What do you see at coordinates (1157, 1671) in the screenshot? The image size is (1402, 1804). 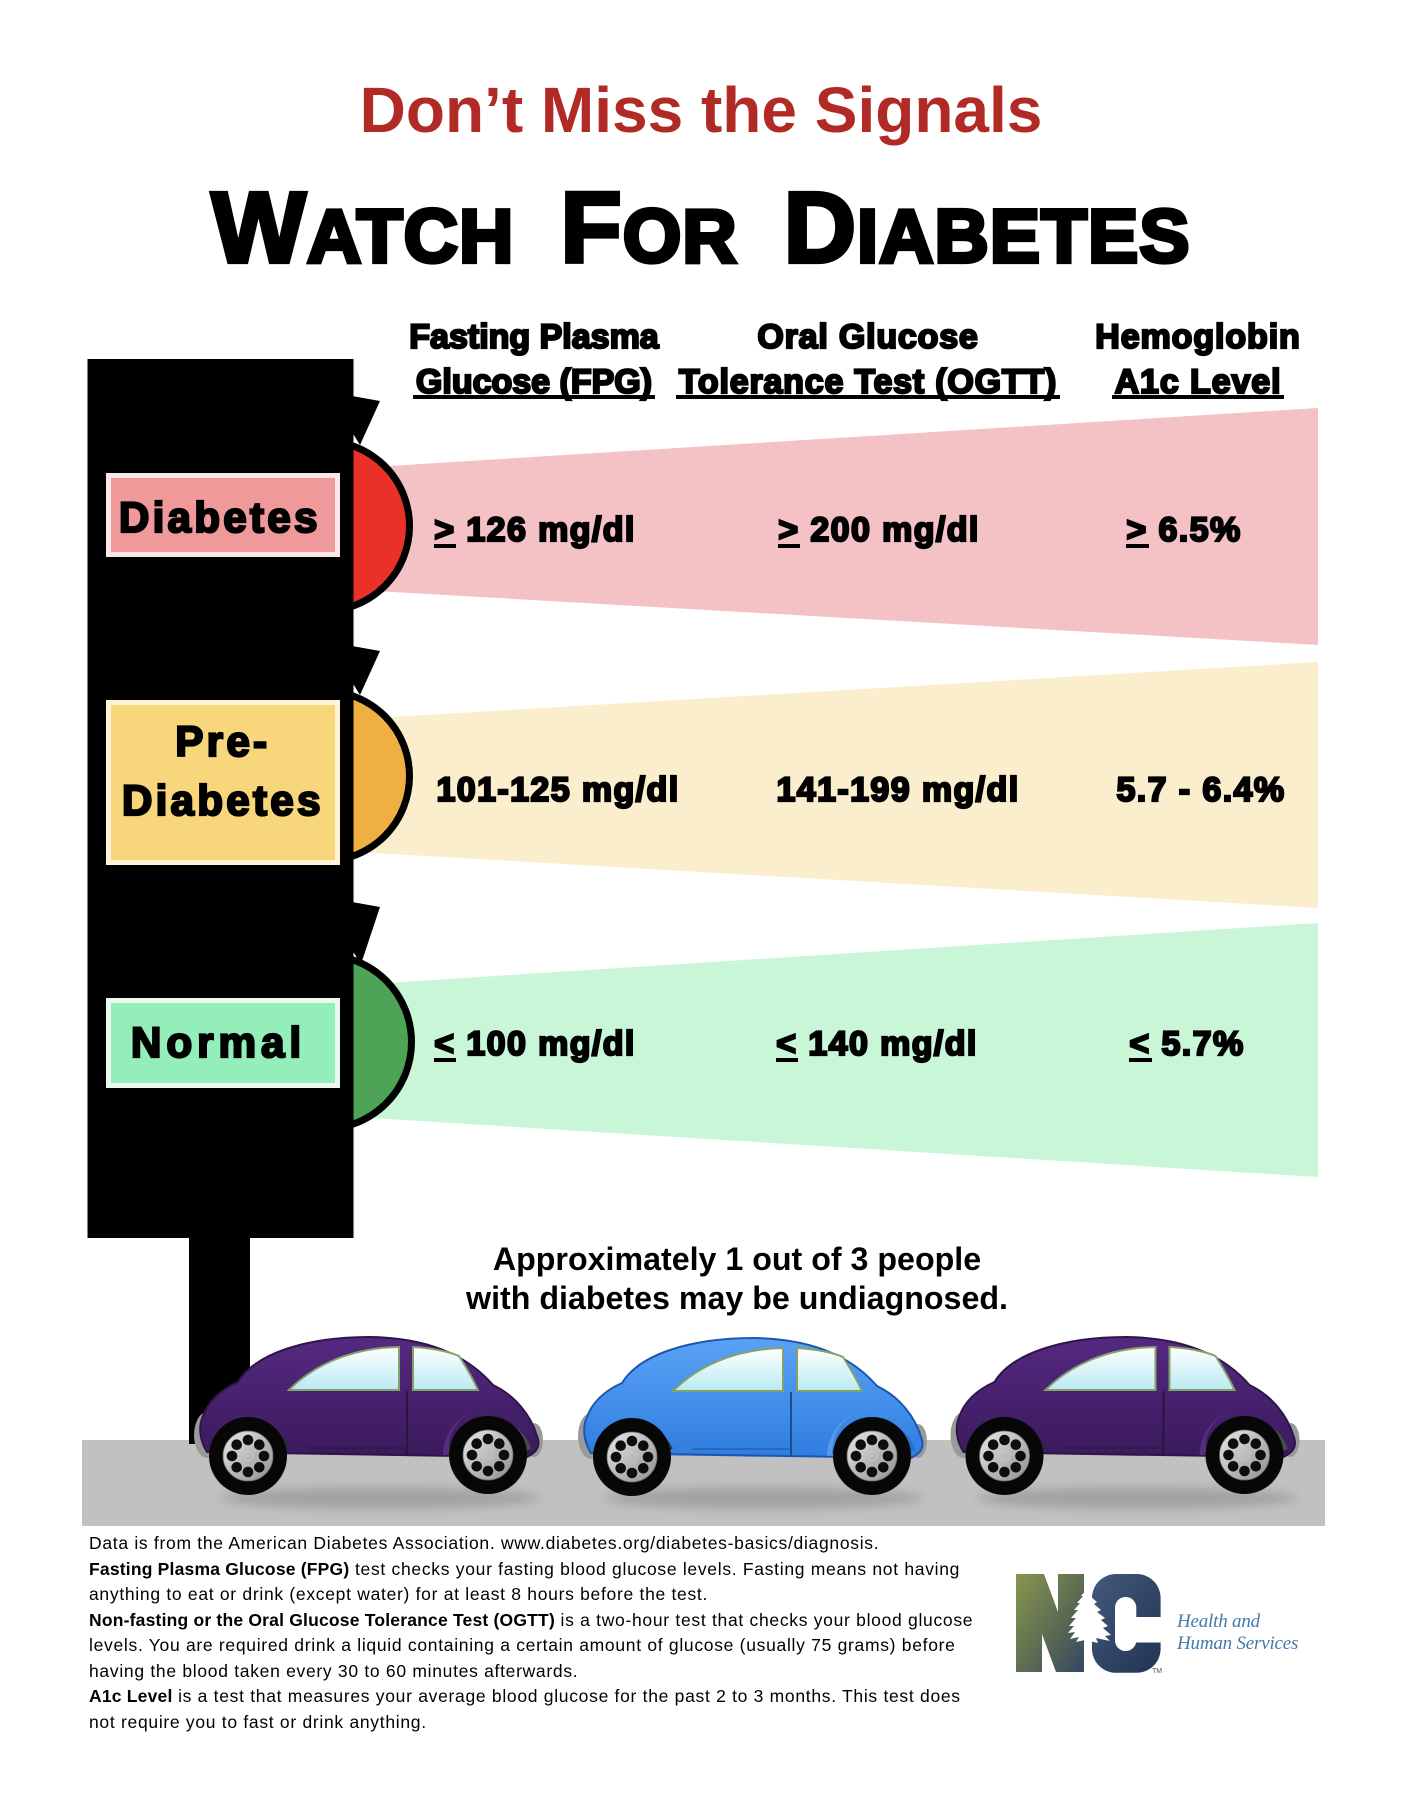 I see `svg-text: TM` at bounding box center [1157, 1671].